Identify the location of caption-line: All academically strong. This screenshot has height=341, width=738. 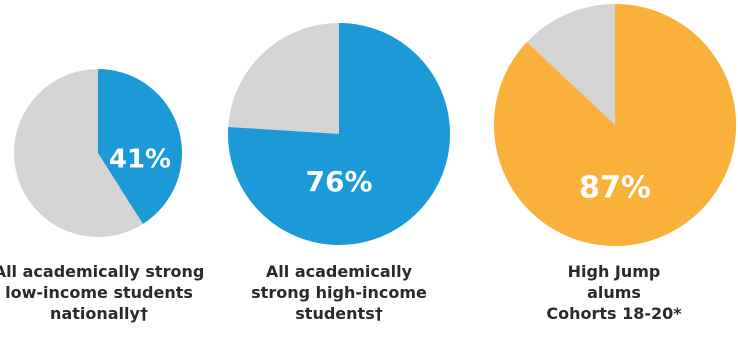
(102, 271).